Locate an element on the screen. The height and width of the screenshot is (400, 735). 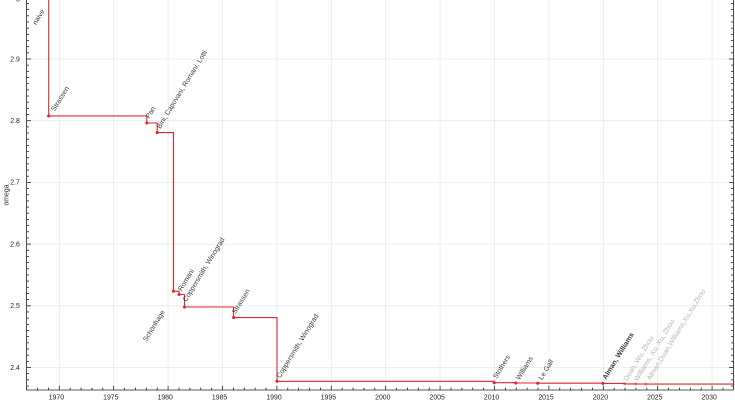
svg-text: 2025 is located at coordinates (654, 397).